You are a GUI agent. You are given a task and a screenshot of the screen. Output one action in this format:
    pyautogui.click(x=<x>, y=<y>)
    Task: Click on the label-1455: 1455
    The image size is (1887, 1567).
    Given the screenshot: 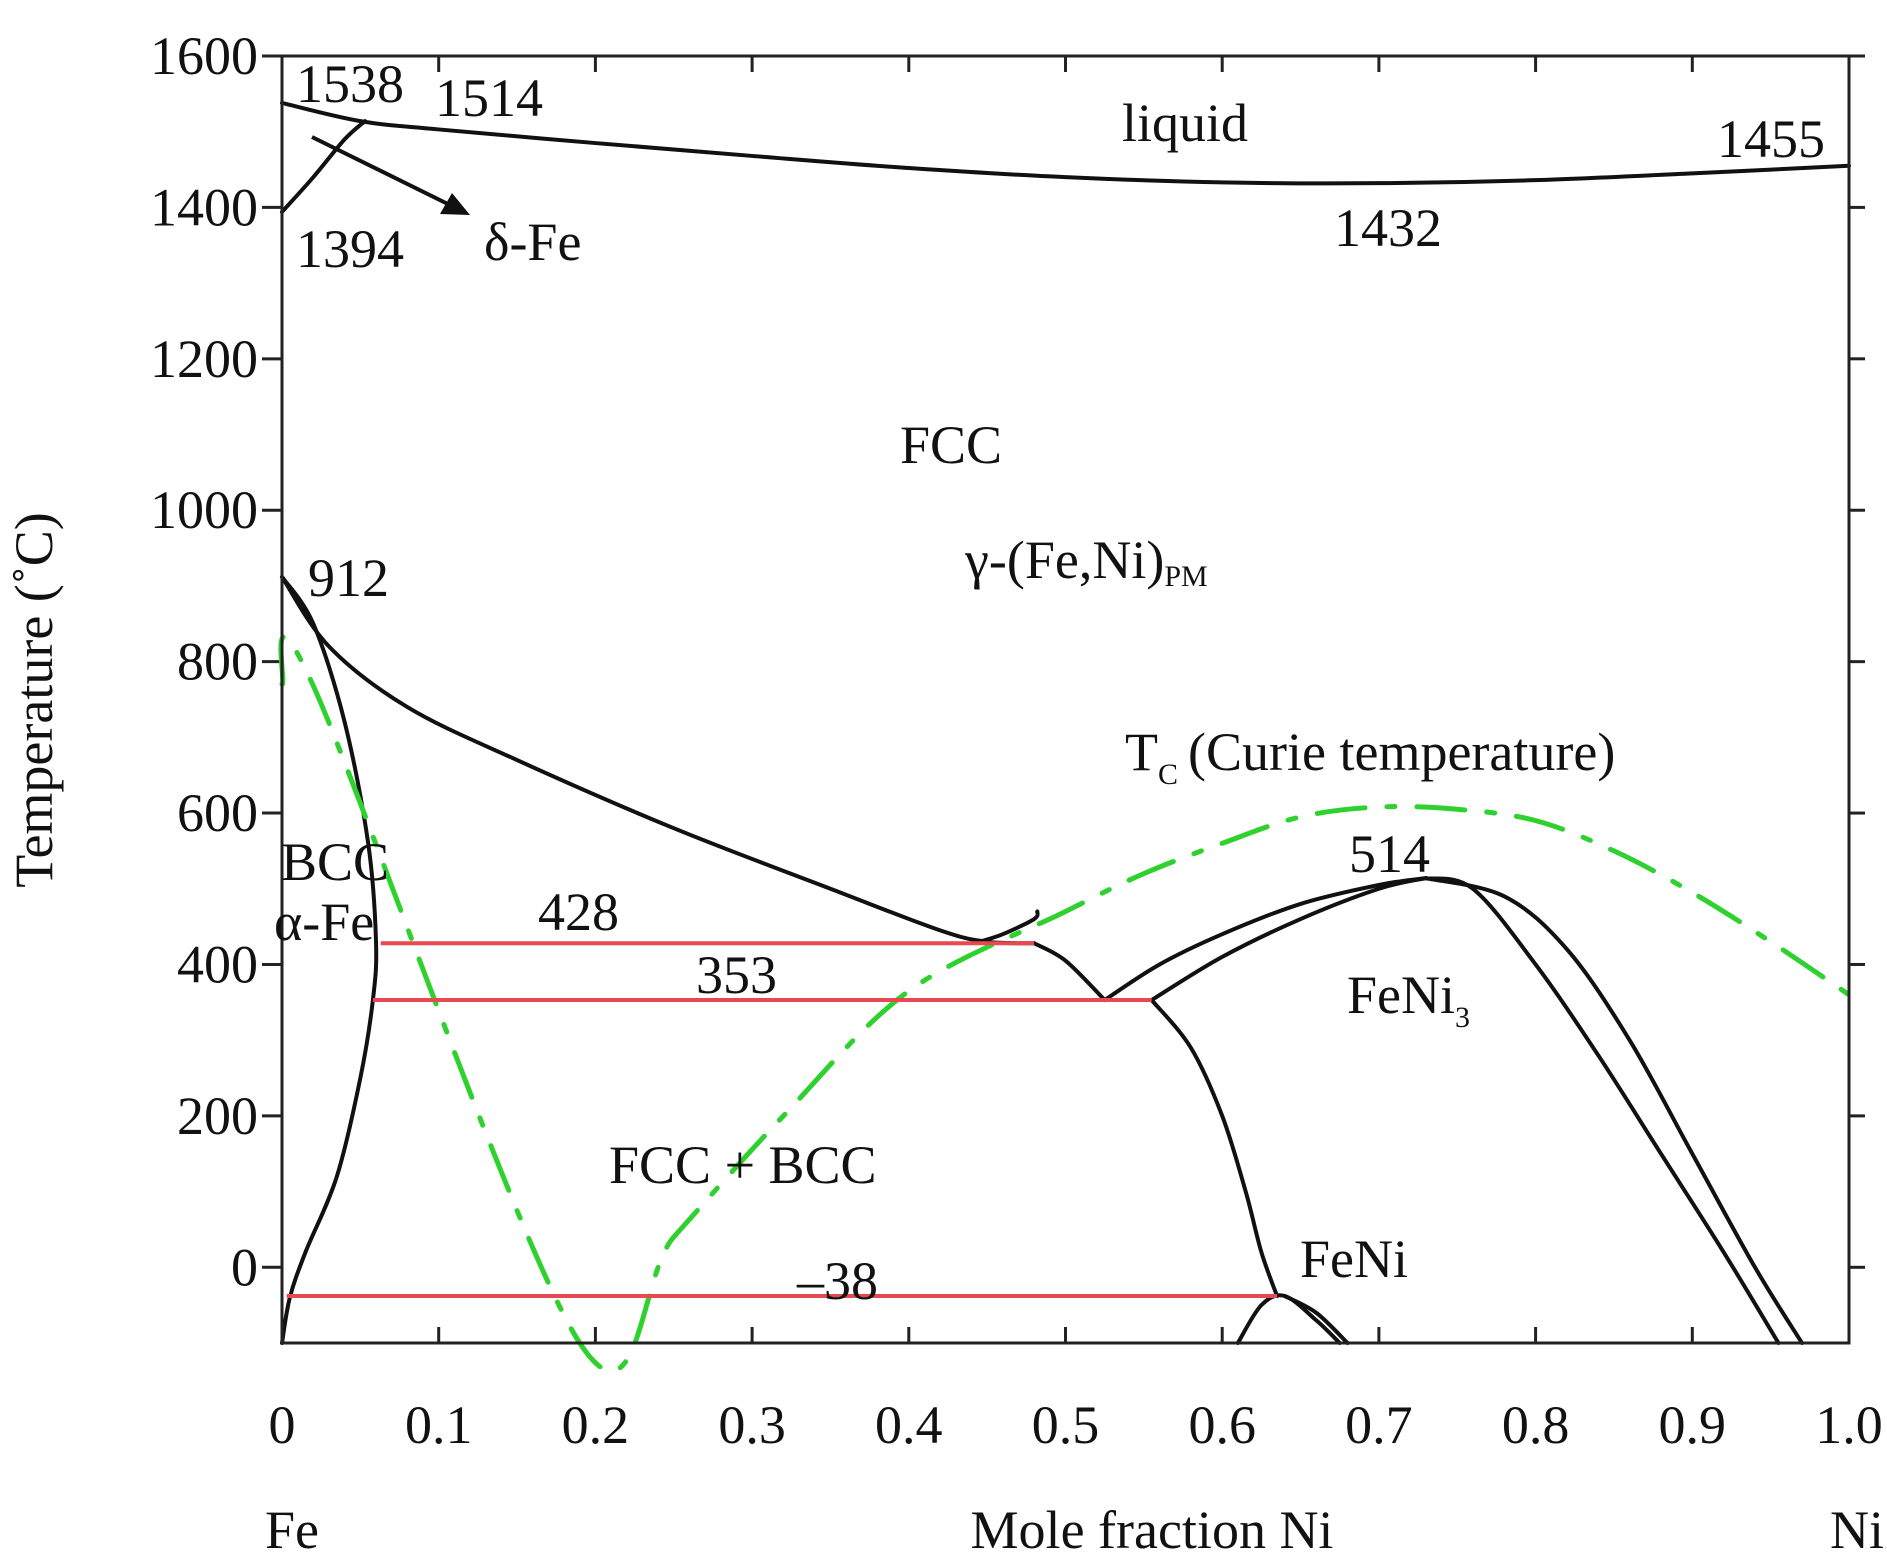 What is the action you would take?
    pyautogui.click(x=1771, y=139)
    